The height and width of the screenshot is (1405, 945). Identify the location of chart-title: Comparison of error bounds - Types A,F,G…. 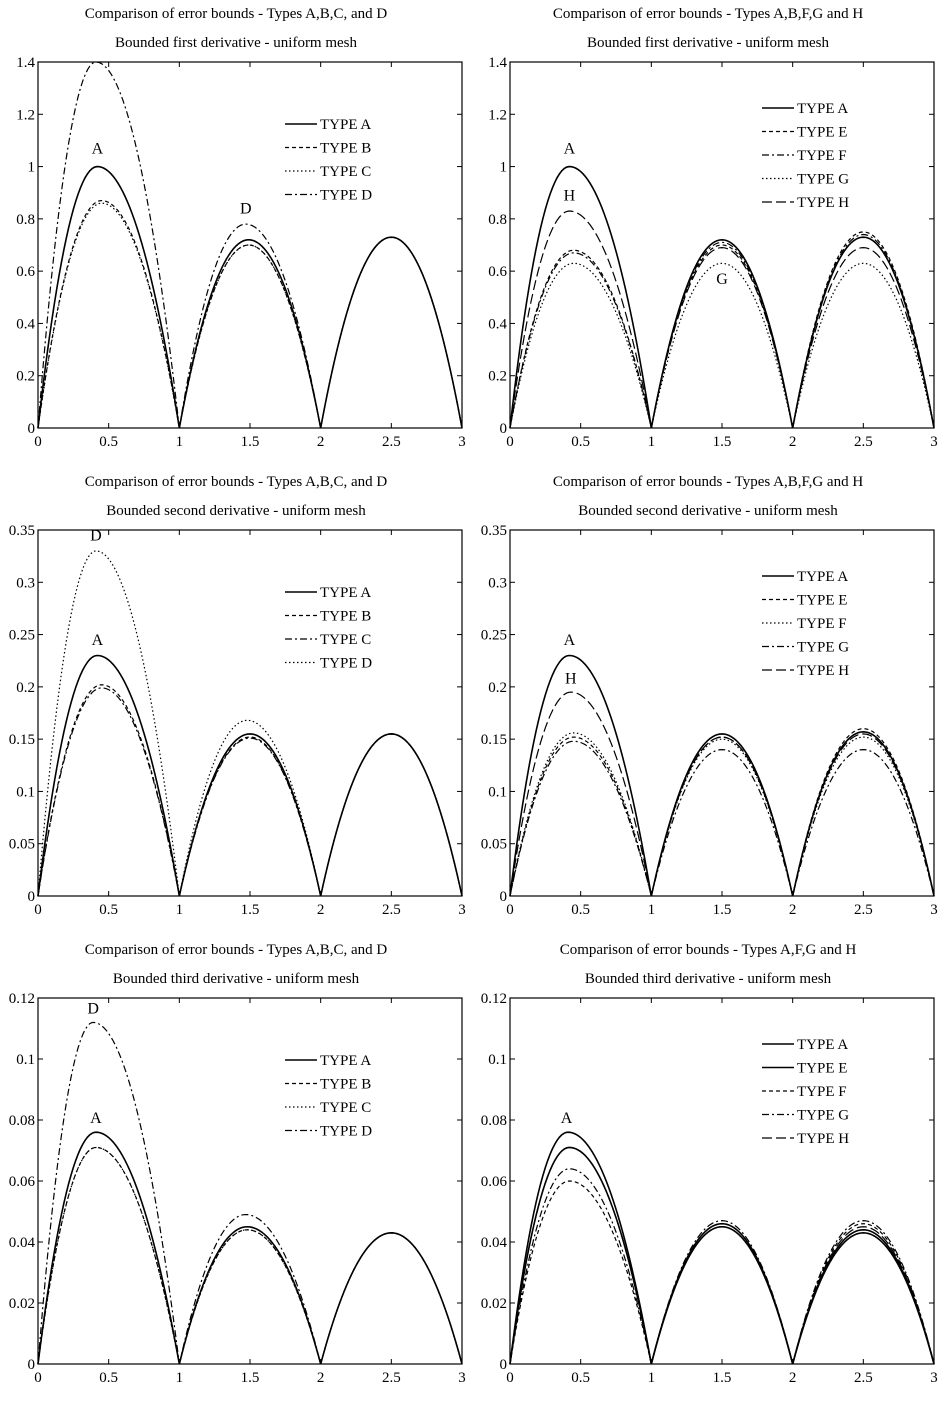
(708, 950).